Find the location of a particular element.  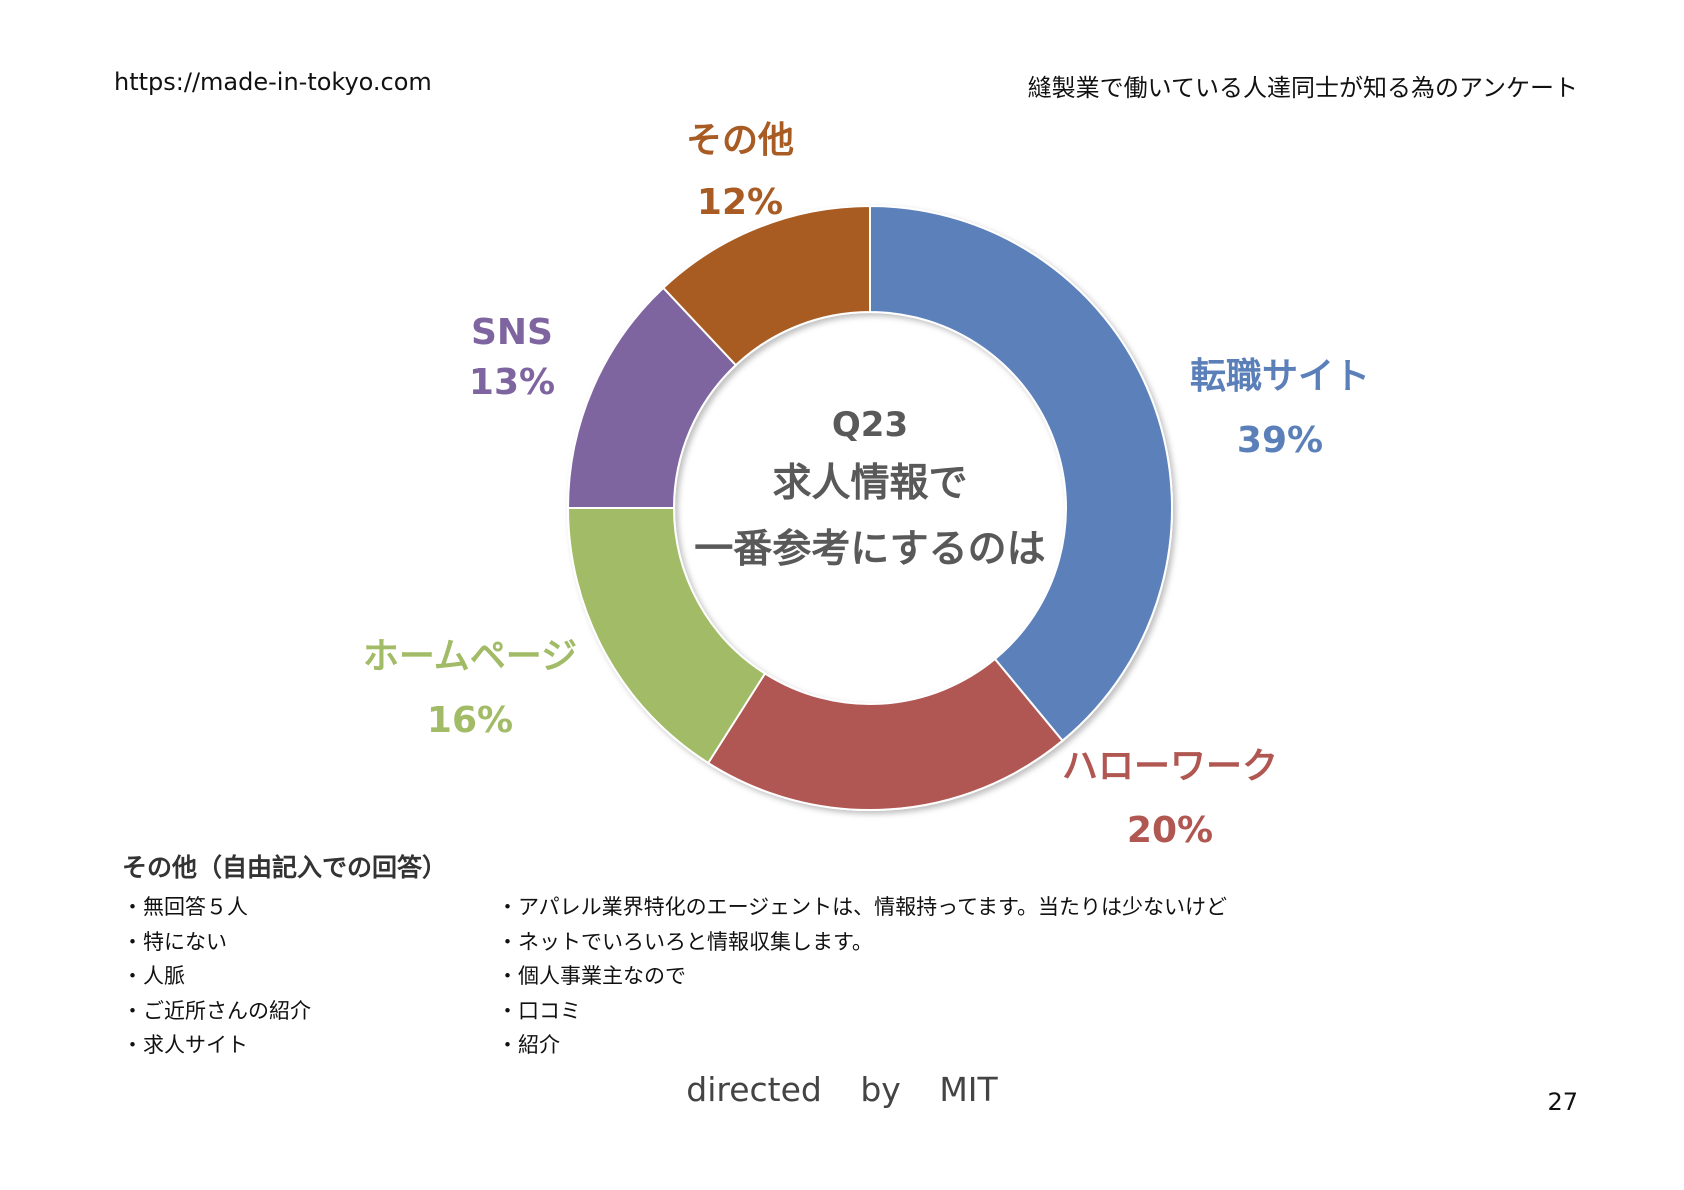

chart-center-title: Q23 is located at coordinates (870, 425).